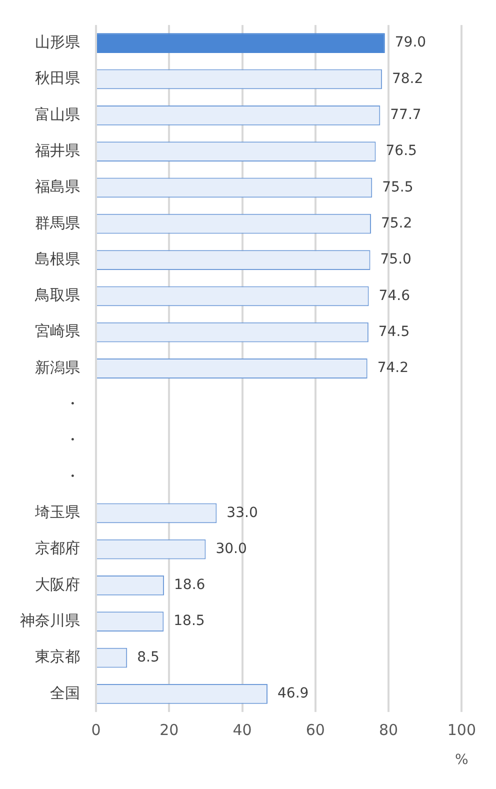 The height and width of the screenshot is (789, 496). What do you see at coordinates (315, 729) in the screenshot?
I see `x-tick-label: 60` at bounding box center [315, 729].